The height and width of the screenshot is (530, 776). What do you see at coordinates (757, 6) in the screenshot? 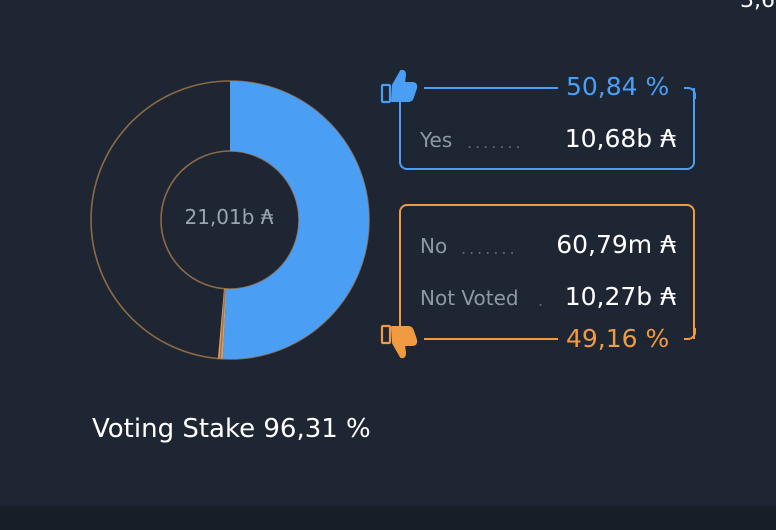
I see `corner-value: 3,6` at bounding box center [757, 6].